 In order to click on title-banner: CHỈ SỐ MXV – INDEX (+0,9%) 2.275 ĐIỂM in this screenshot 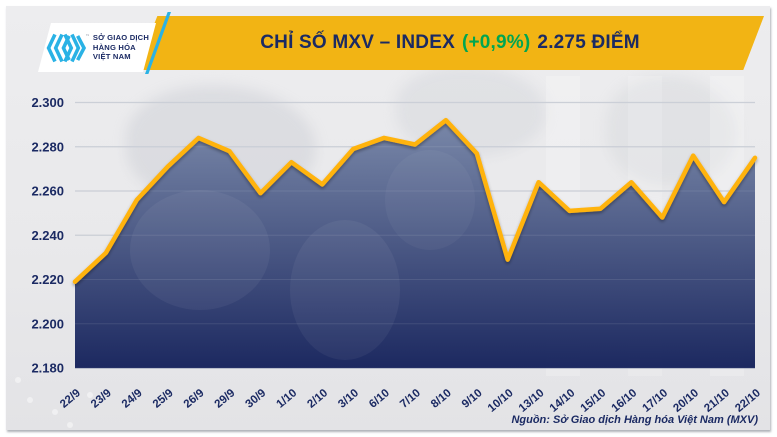, I will do `click(450, 43)`.